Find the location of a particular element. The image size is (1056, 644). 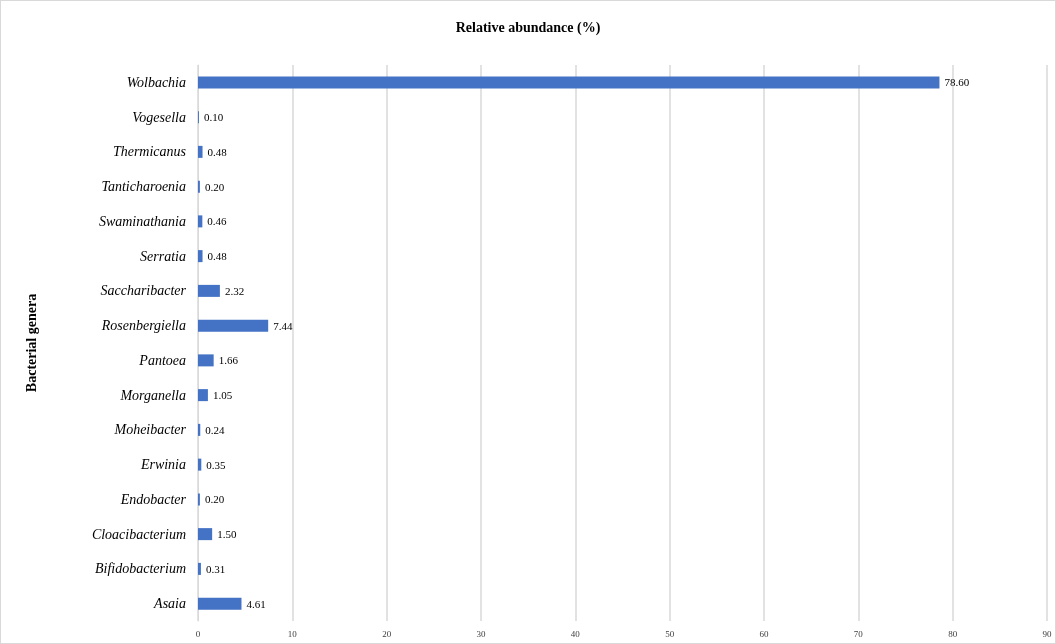

x-tick-label: 10 is located at coordinates (292, 633).